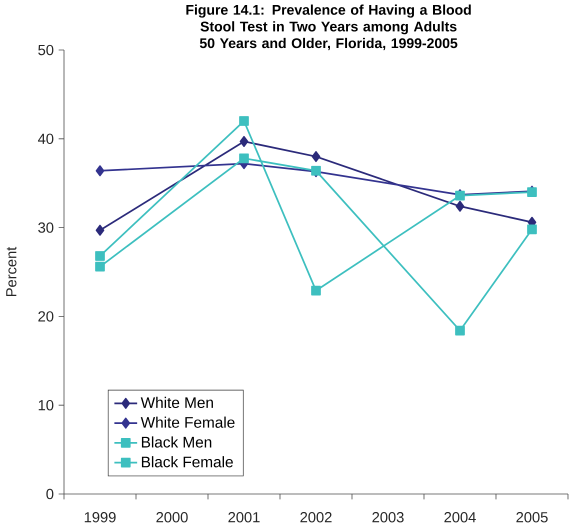 This screenshot has height=531, width=569. Describe the element at coordinates (100, 517) in the screenshot. I see `x-tick-label: 1999` at that location.